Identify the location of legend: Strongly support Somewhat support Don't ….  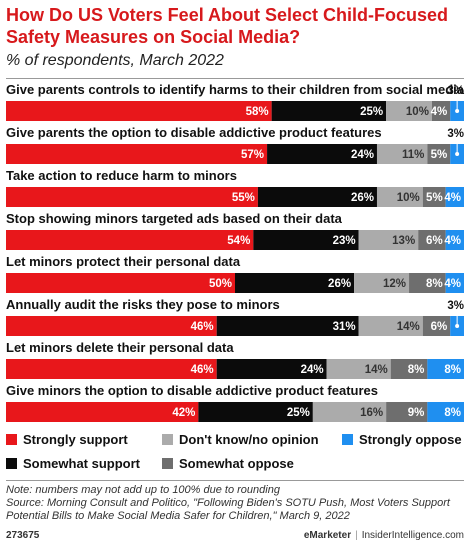
(236, 452).